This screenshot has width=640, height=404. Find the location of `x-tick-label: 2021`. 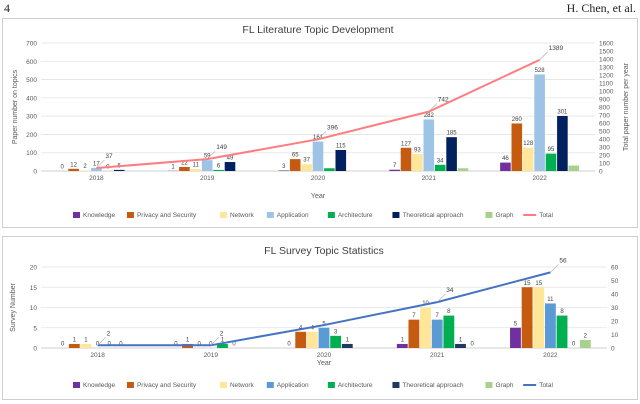

x-tick-label: 2021 is located at coordinates (437, 355).